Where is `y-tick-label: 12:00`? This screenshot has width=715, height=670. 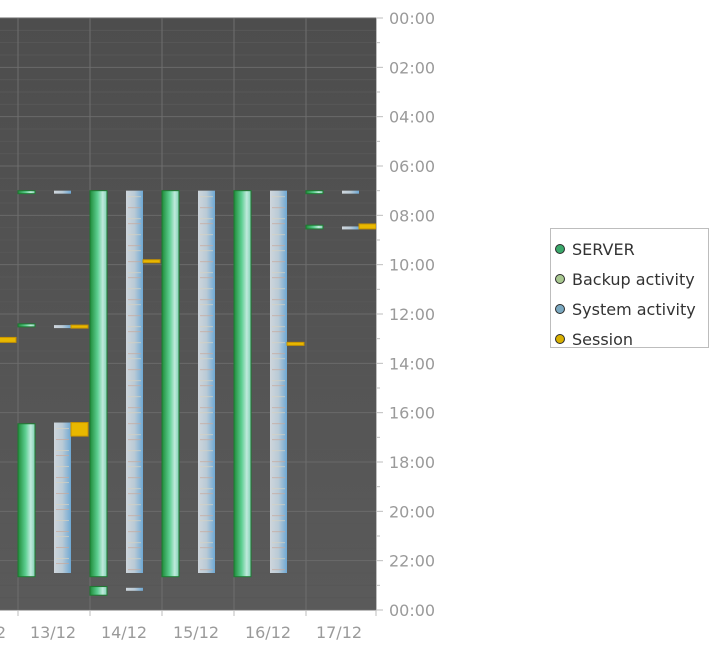
y-tick-label: 12:00 is located at coordinates (412, 314).